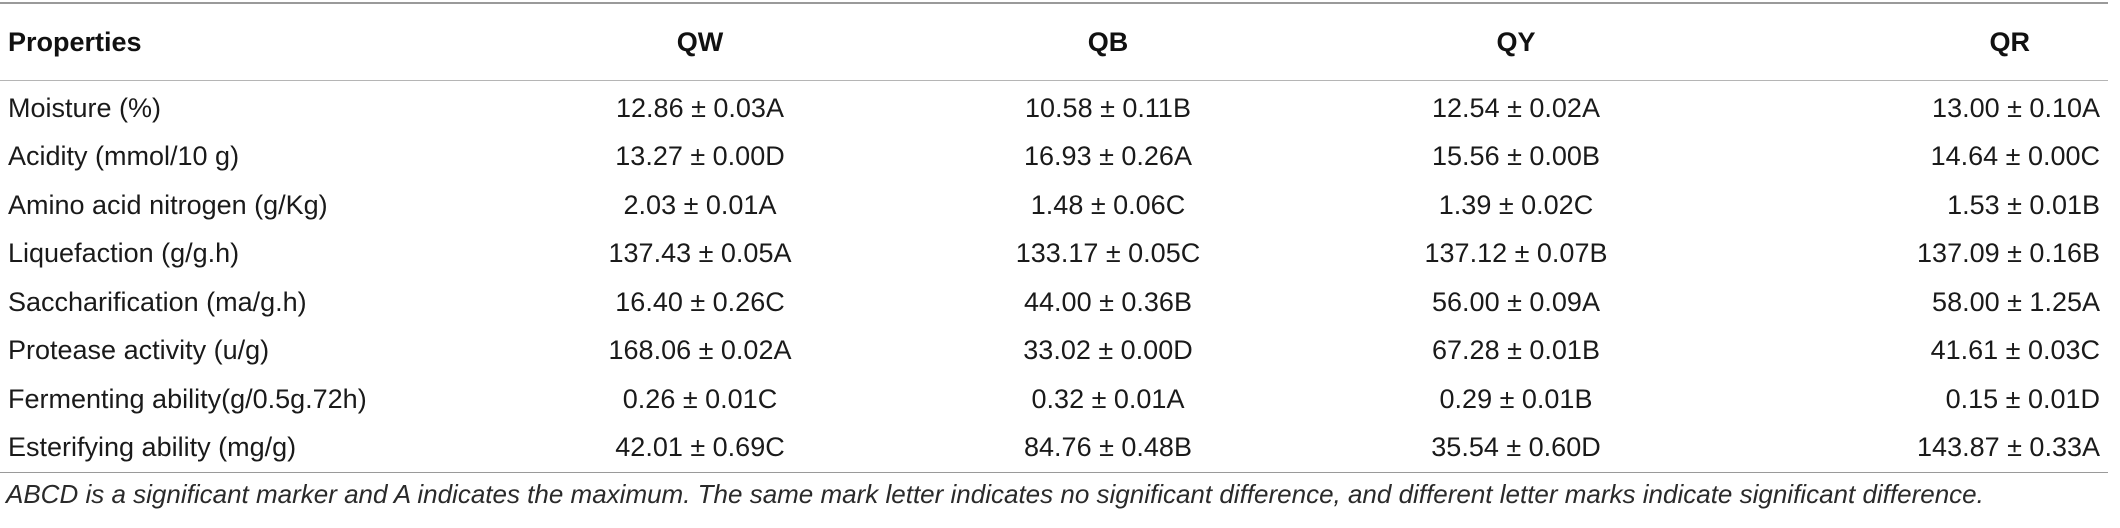 The image size is (2120, 528). I want to click on cell-qb: 0.32 ± 0.01A, so click(1108, 398).